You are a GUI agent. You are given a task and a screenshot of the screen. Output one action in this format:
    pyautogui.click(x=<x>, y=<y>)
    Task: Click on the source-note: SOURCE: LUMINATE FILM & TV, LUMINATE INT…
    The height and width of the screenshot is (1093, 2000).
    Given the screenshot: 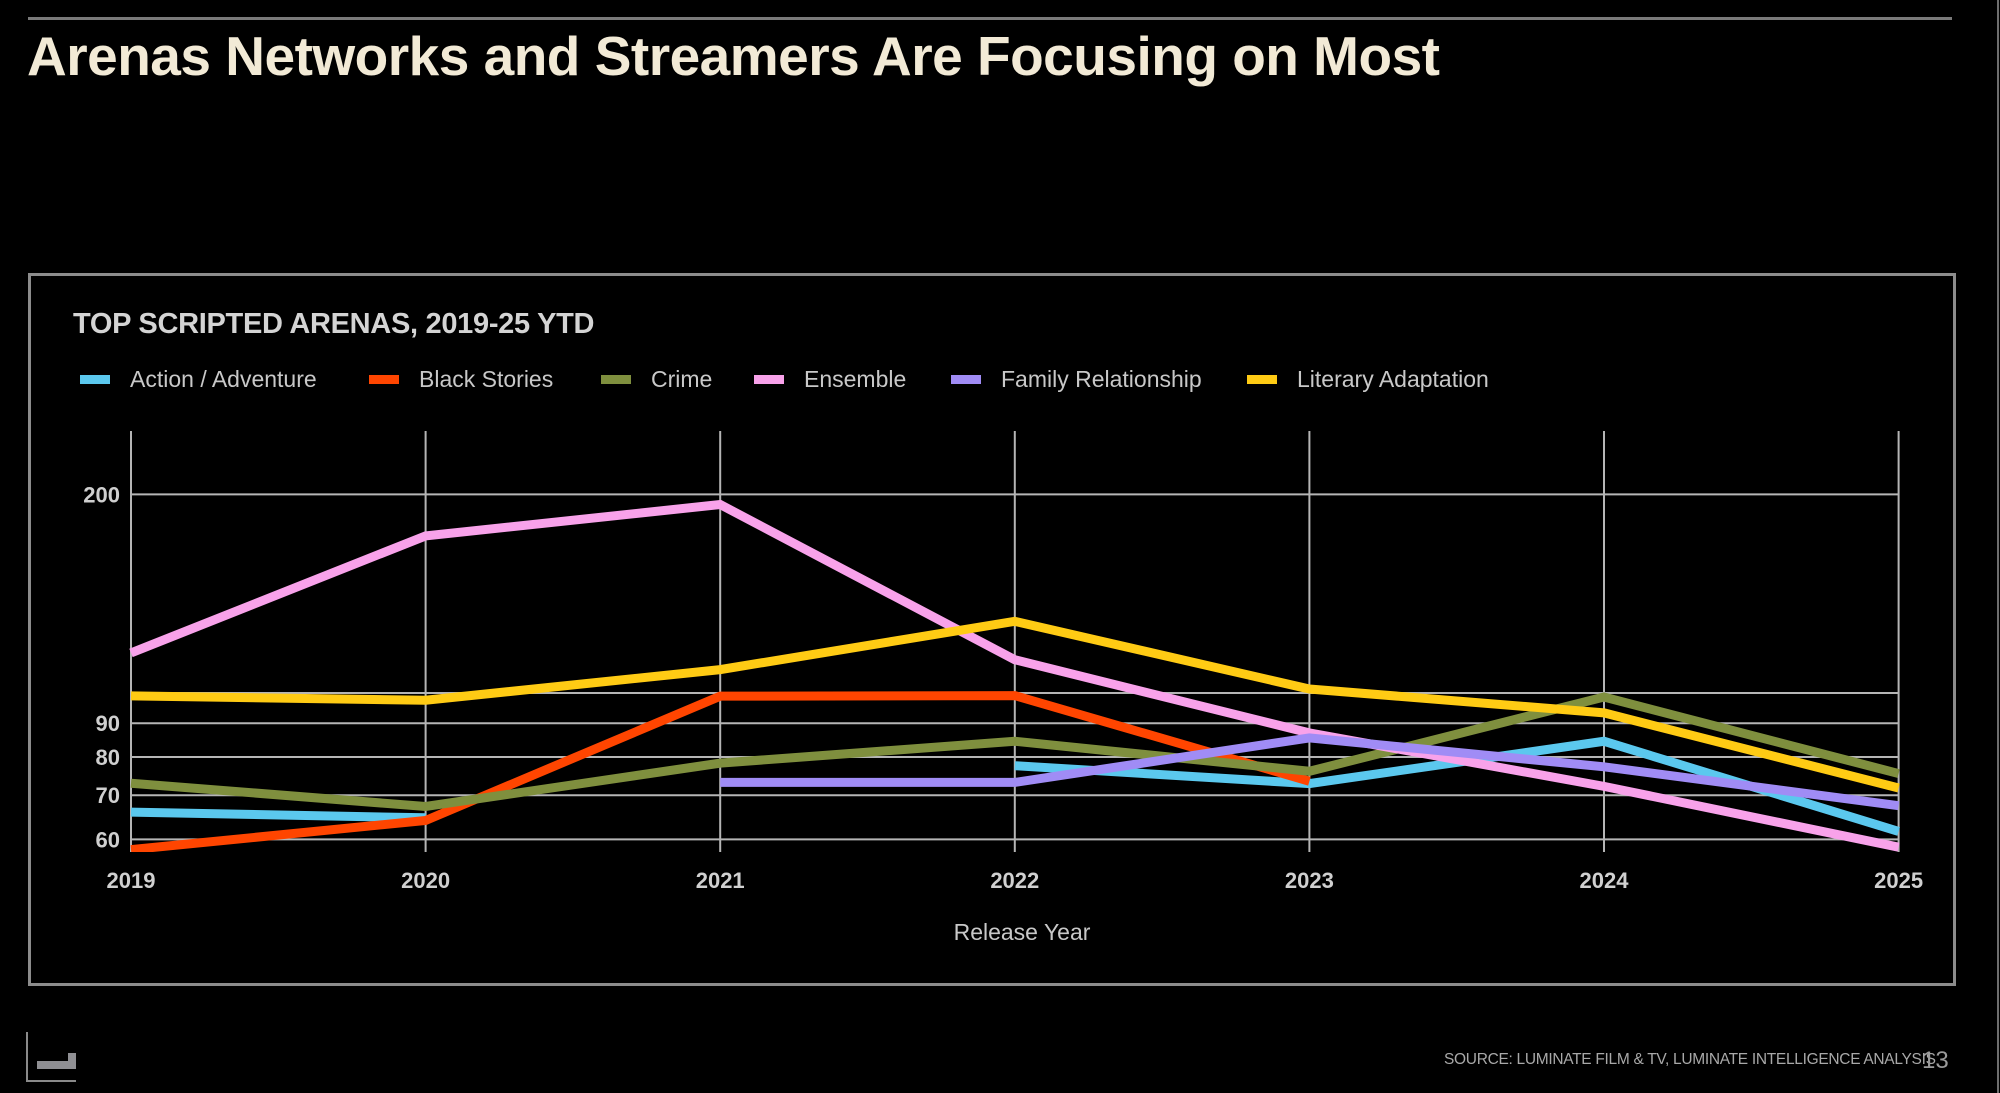 What is the action you would take?
    pyautogui.click(x=1690, y=1059)
    